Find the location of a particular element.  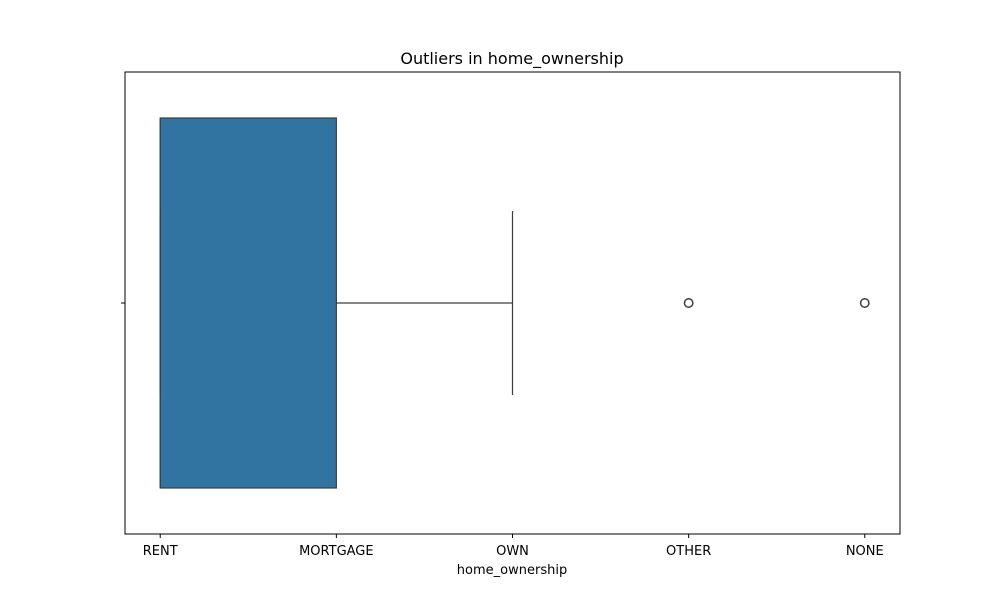

x-tick-label: MORTGAGE is located at coordinates (336, 551).